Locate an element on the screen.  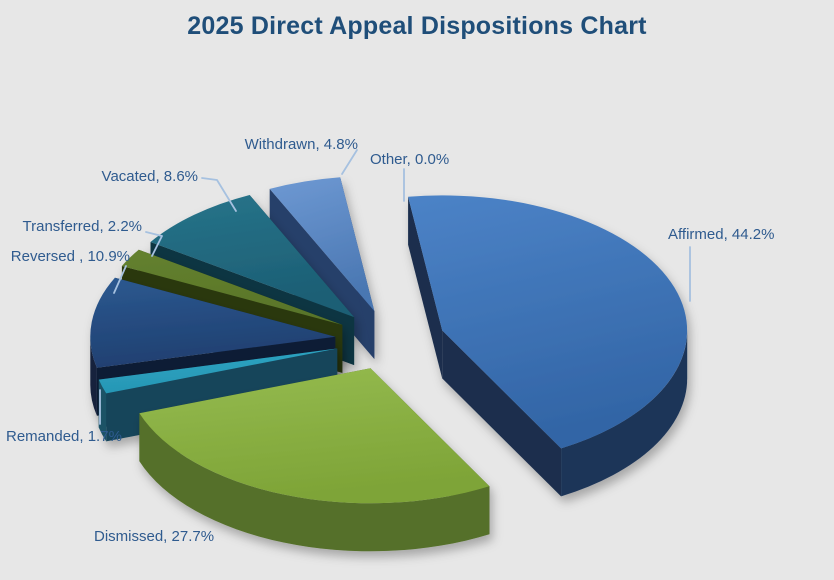
pie-slice-remanded-cut-end is located at coordinates (218, 388).